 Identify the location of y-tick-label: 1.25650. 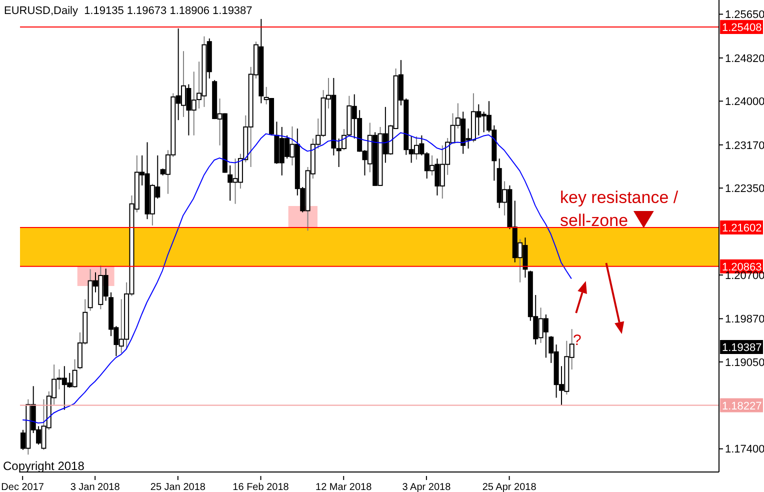
(744, 15).